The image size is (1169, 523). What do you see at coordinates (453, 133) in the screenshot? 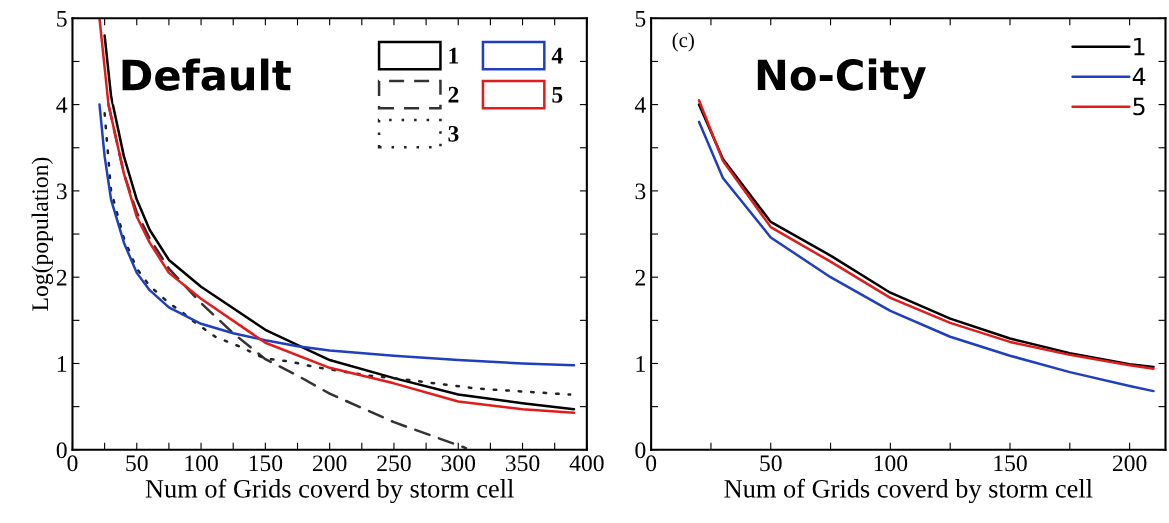
I see `legend-label: 3` at bounding box center [453, 133].